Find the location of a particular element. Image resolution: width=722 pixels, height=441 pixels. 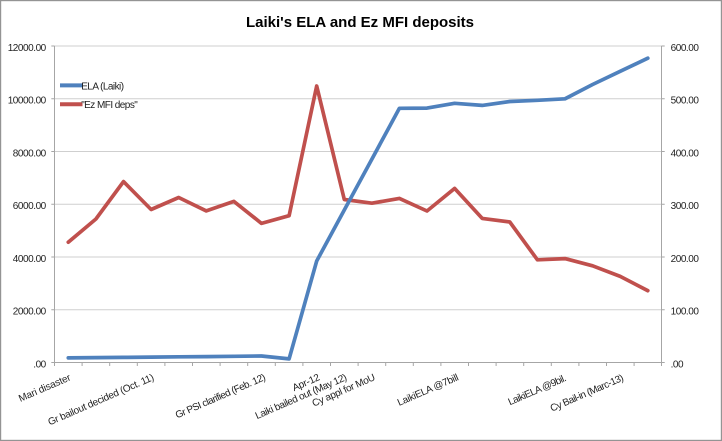

svg-text: 500.00 is located at coordinates (685, 101).